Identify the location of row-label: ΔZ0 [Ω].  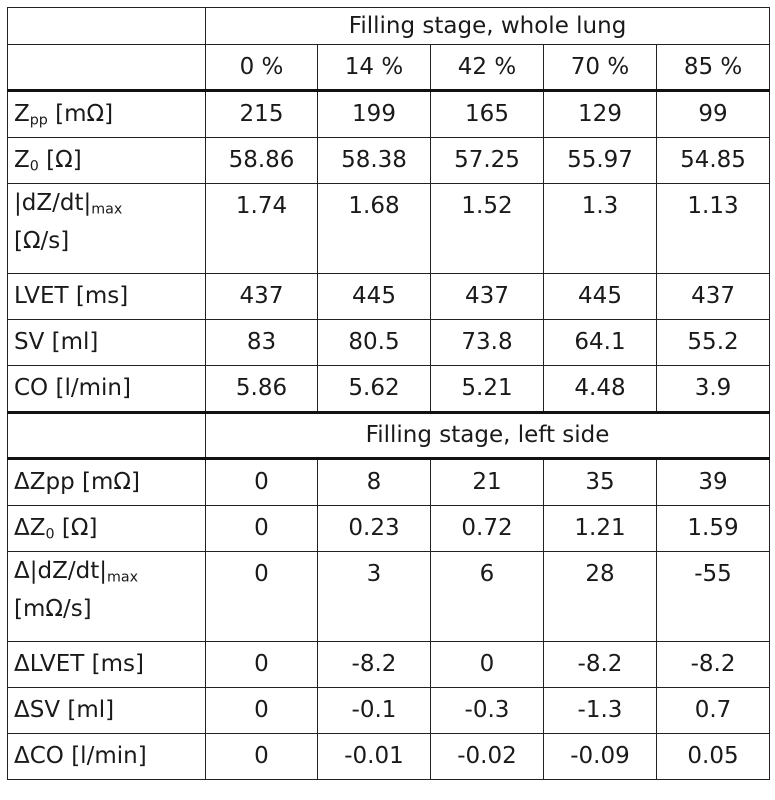
(106, 528).